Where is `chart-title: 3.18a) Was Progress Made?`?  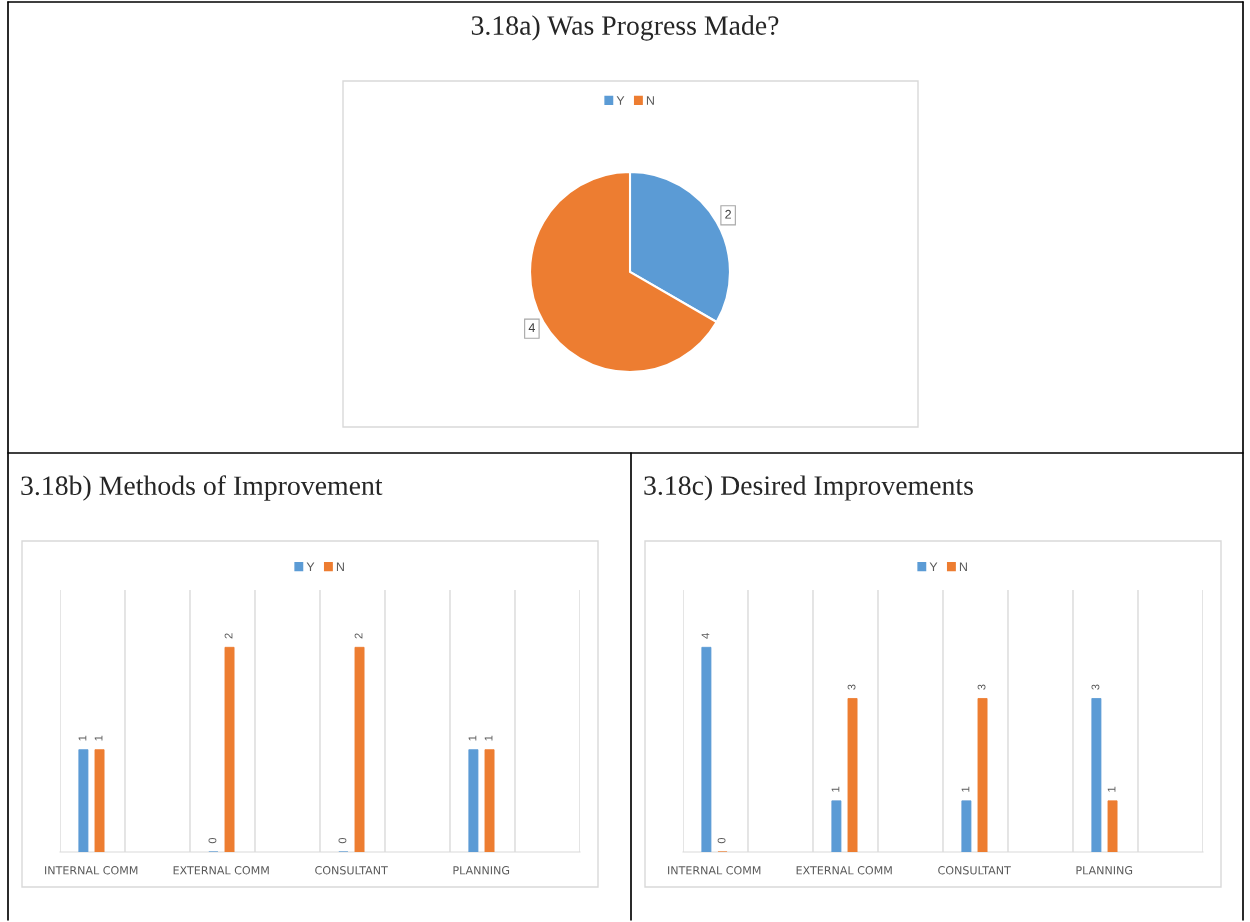
chart-title: 3.18a) Was Progress Made? is located at coordinates (625, 28).